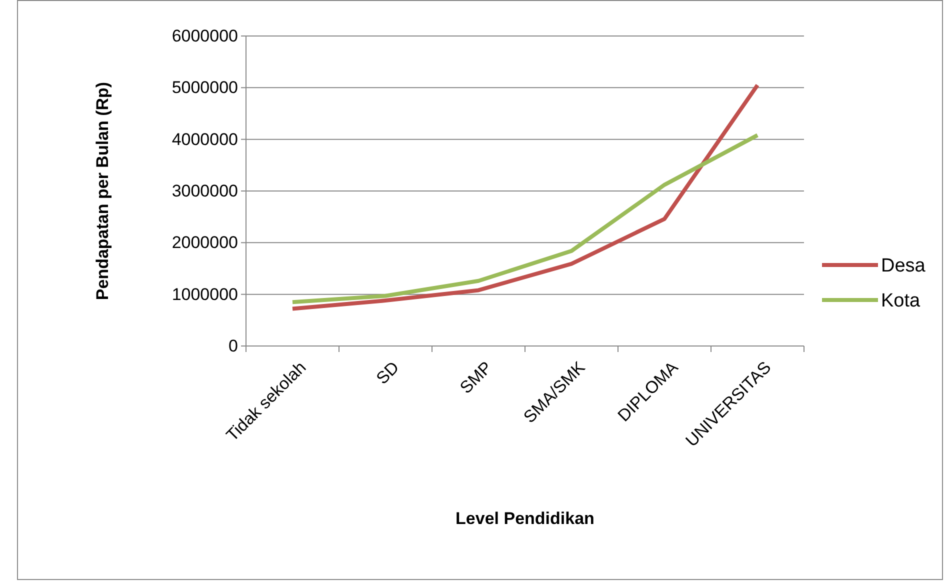 This screenshot has width=945, height=581. What do you see at coordinates (903, 266) in the screenshot?
I see `legend-label: Desa` at bounding box center [903, 266].